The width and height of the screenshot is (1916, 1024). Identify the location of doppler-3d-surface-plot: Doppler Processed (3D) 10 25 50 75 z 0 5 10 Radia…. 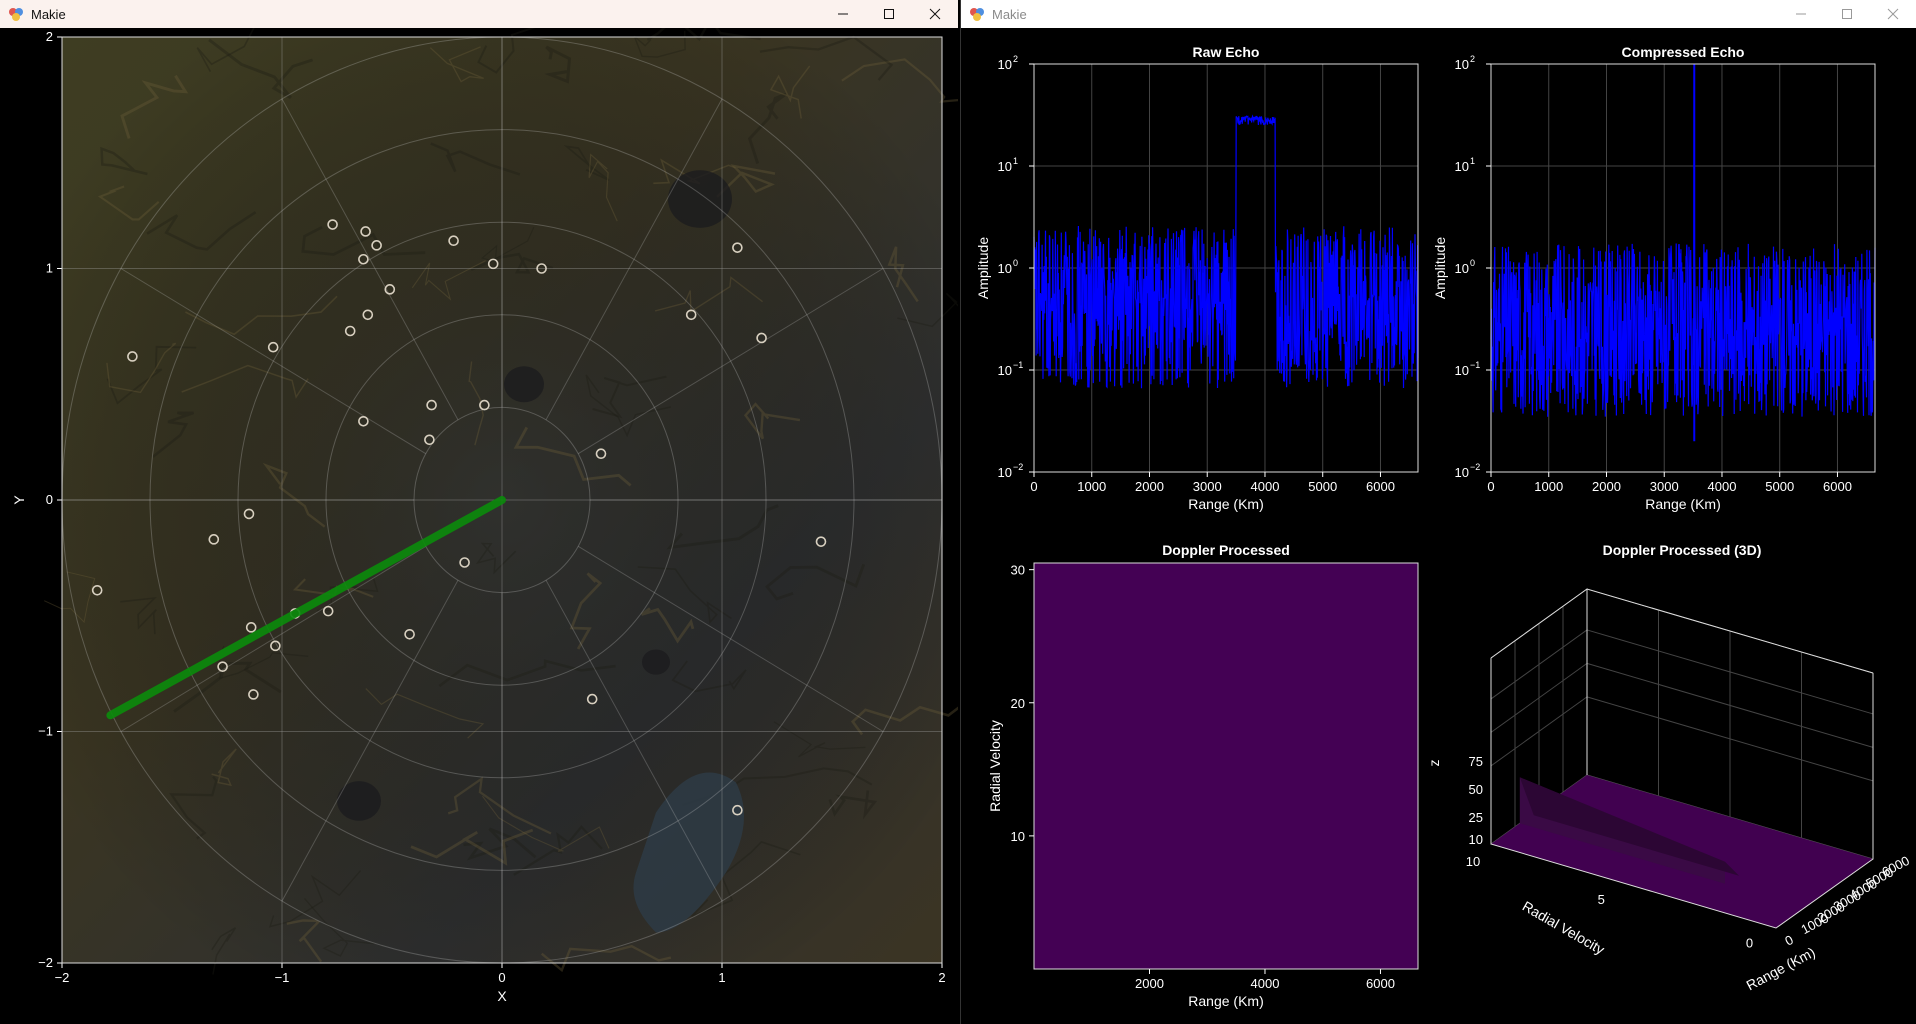
(1669, 767).